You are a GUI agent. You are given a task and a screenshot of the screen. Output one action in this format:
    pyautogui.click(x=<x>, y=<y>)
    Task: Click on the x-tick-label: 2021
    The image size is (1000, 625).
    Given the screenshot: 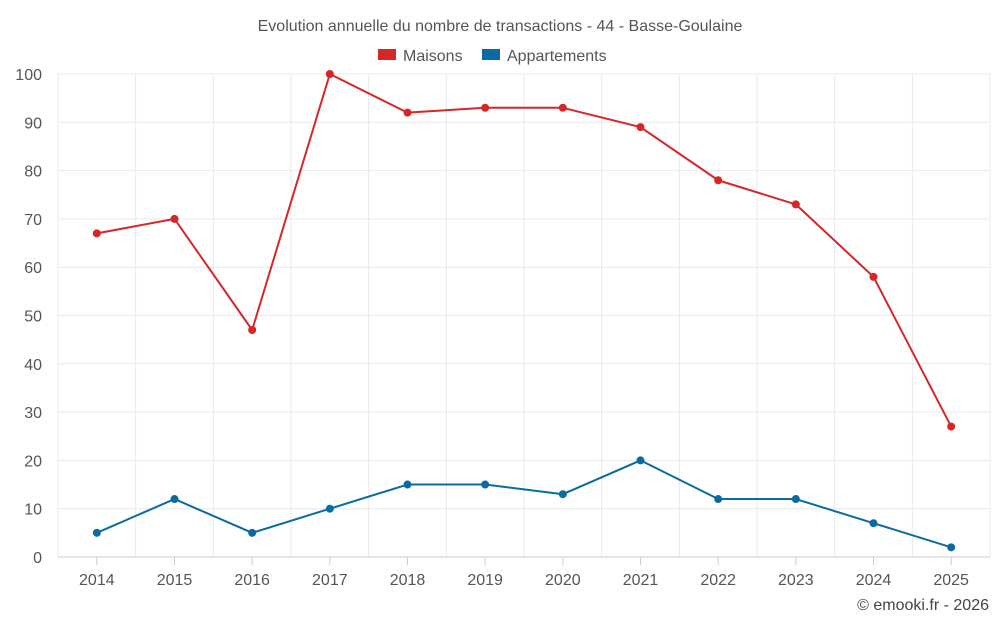 What is the action you would take?
    pyautogui.click(x=641, y=580)
    